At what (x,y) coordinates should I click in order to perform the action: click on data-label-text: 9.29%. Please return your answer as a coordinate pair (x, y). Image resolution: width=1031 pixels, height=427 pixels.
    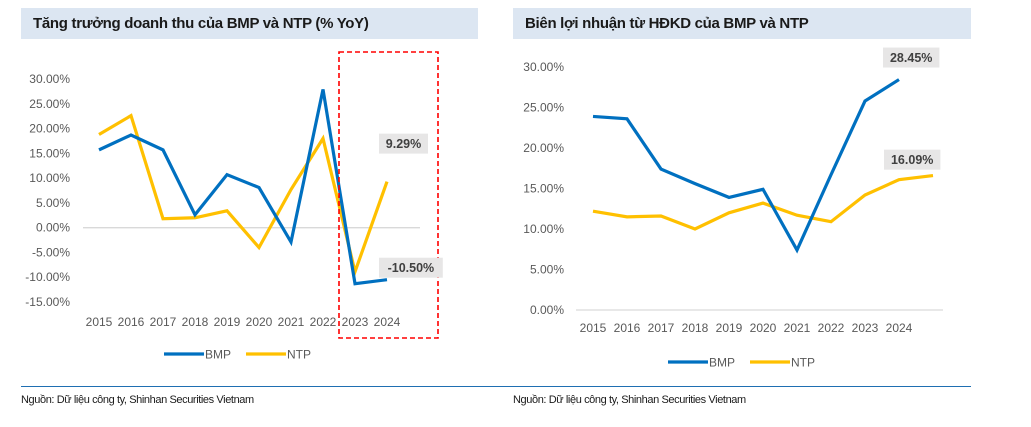
    Looking at the image, I should click on (403, 144).